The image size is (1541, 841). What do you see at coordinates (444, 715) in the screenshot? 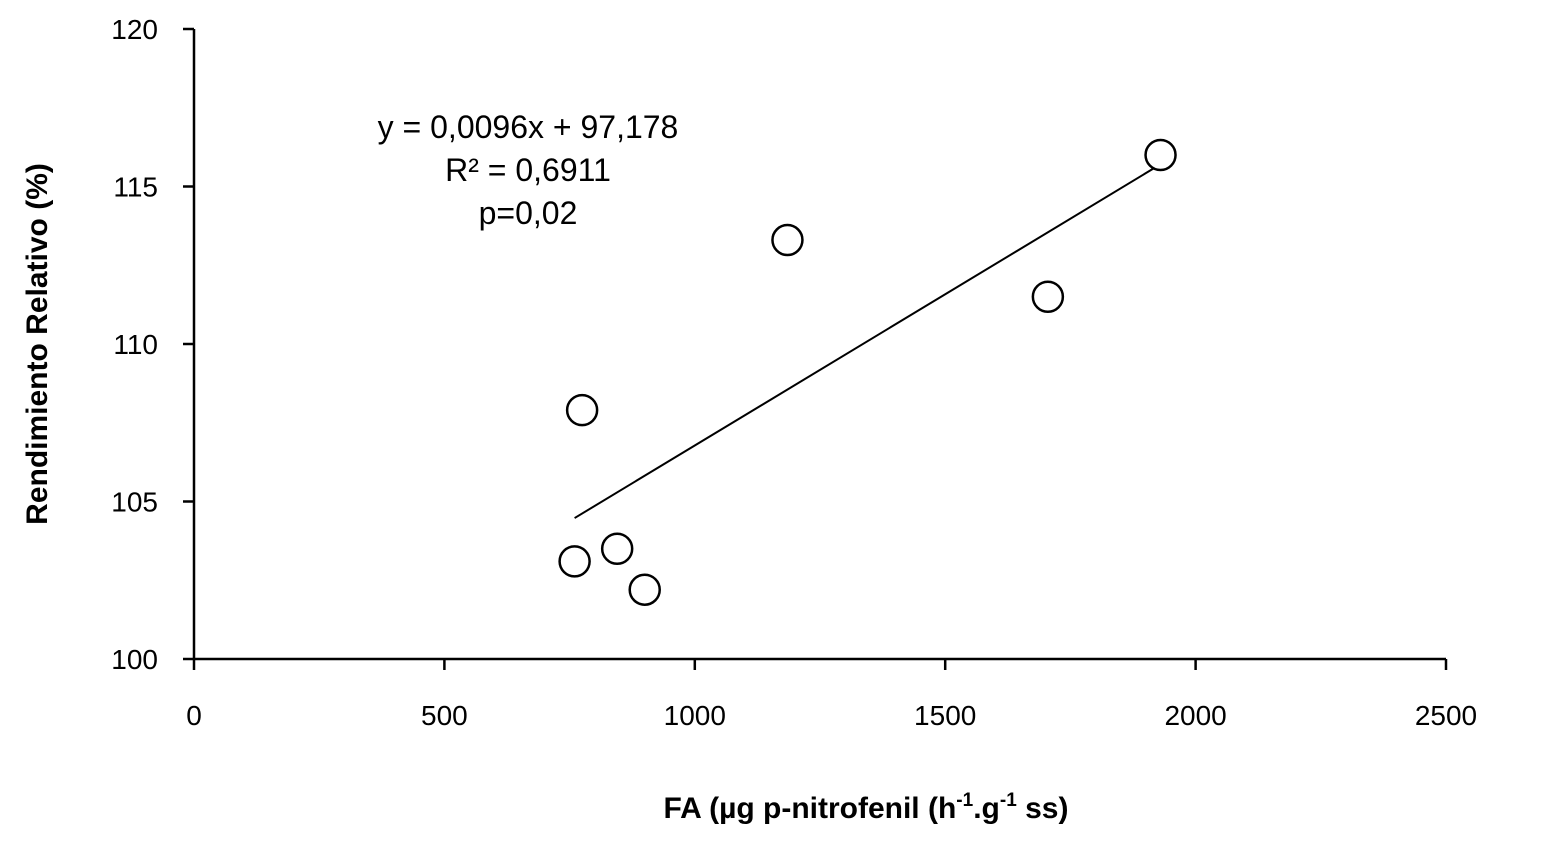
I see `x-tick-label: 500` at bounding box center [444, 715].